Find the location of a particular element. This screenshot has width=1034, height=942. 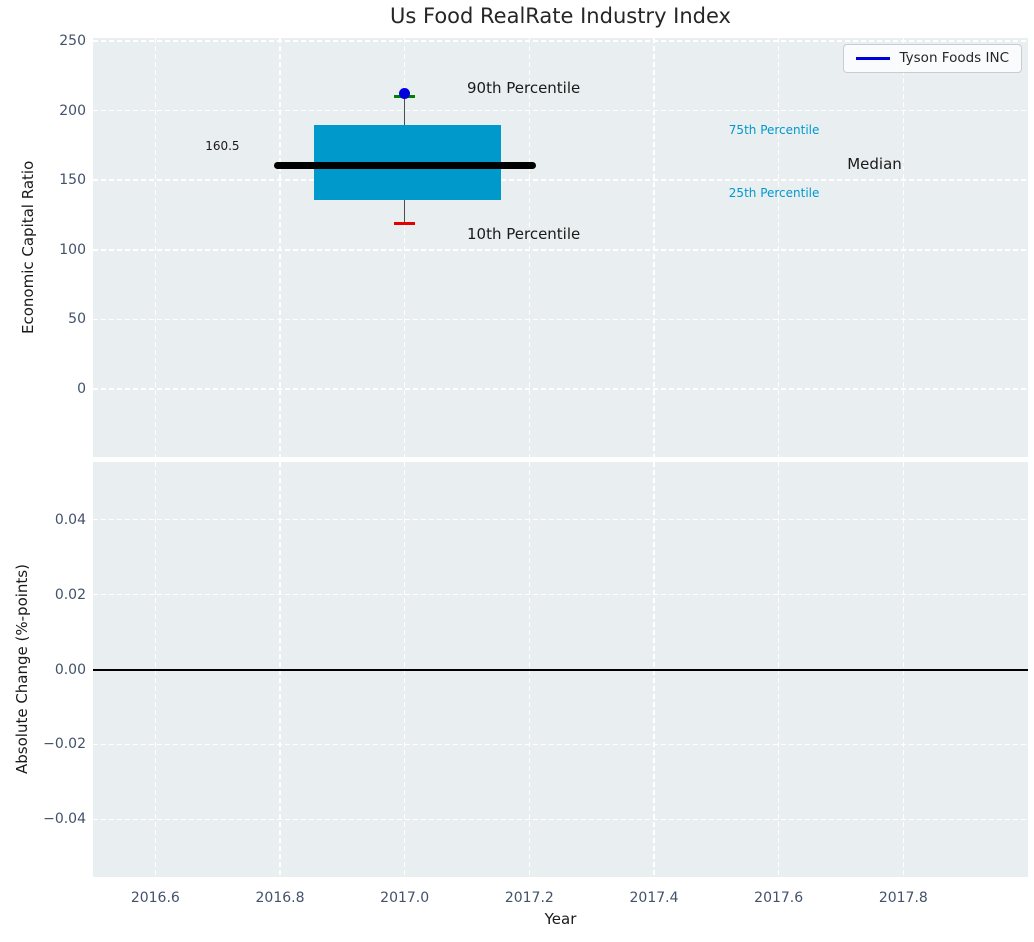

xtick-label: 2016.8 is located at coordinates (280, 898).